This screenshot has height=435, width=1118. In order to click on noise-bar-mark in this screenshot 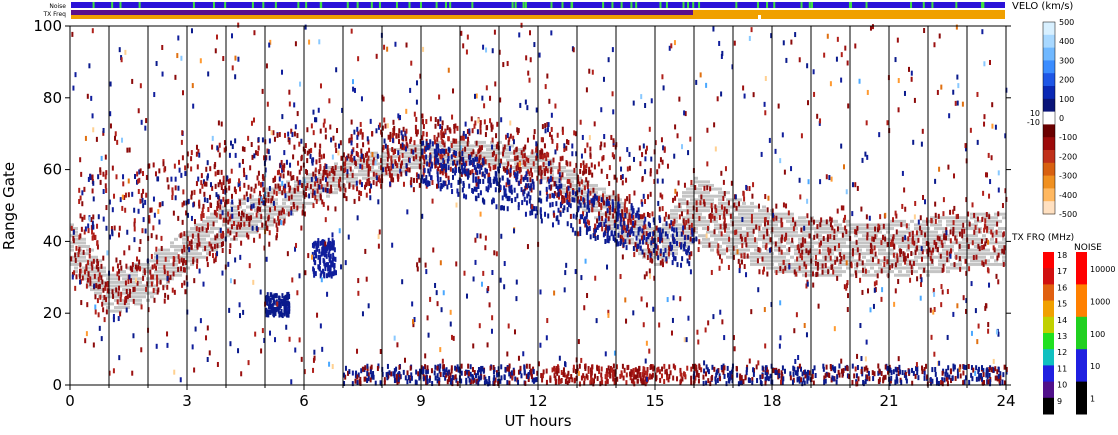, I will do `click(523, 5)`.